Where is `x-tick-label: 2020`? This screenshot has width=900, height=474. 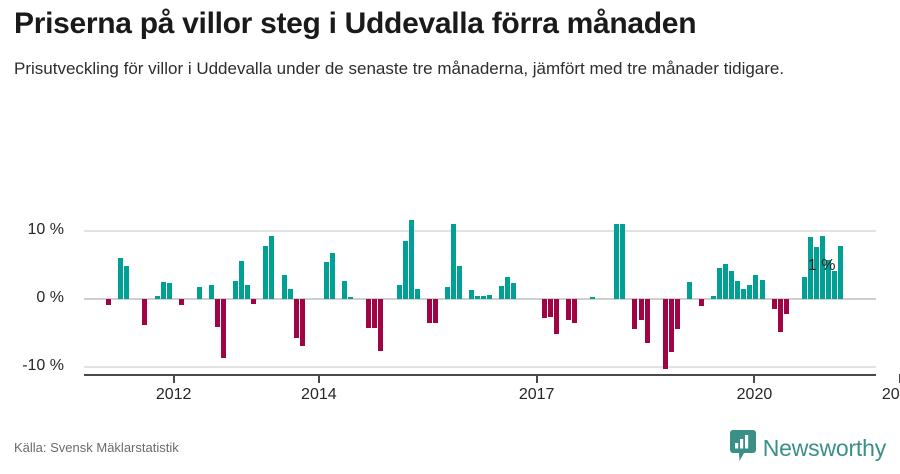
x-tick-label: 2020 is located at coordinates (754, 394).